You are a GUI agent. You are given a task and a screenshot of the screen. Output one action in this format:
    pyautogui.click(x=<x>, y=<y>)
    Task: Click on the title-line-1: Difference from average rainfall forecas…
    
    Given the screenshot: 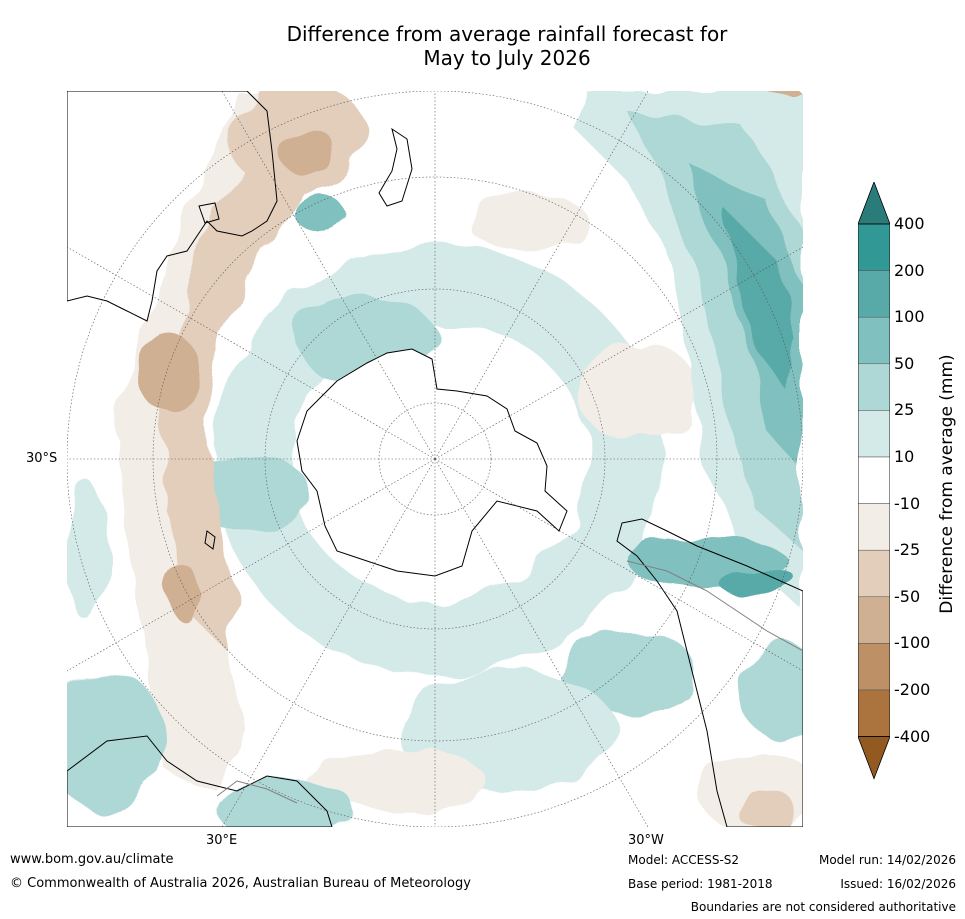 What is the action you would take?
    pyautogui.click(x=507, y=34)
    